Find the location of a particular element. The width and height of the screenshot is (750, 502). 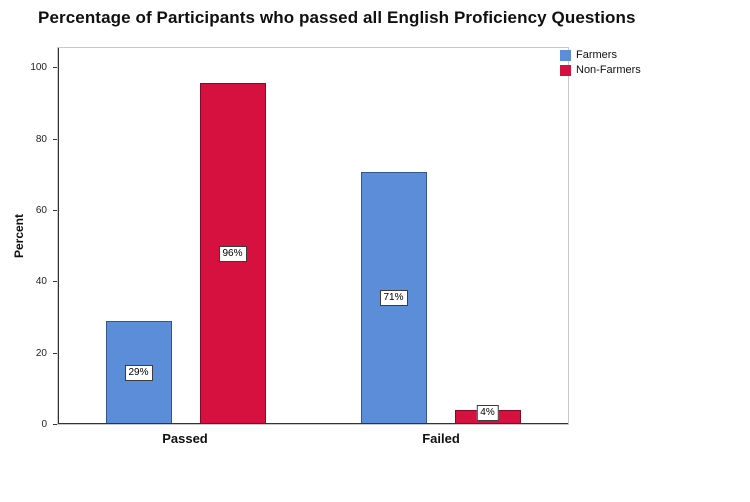

bar-farmers-passed: 29% is located at coordinates (138, 236).